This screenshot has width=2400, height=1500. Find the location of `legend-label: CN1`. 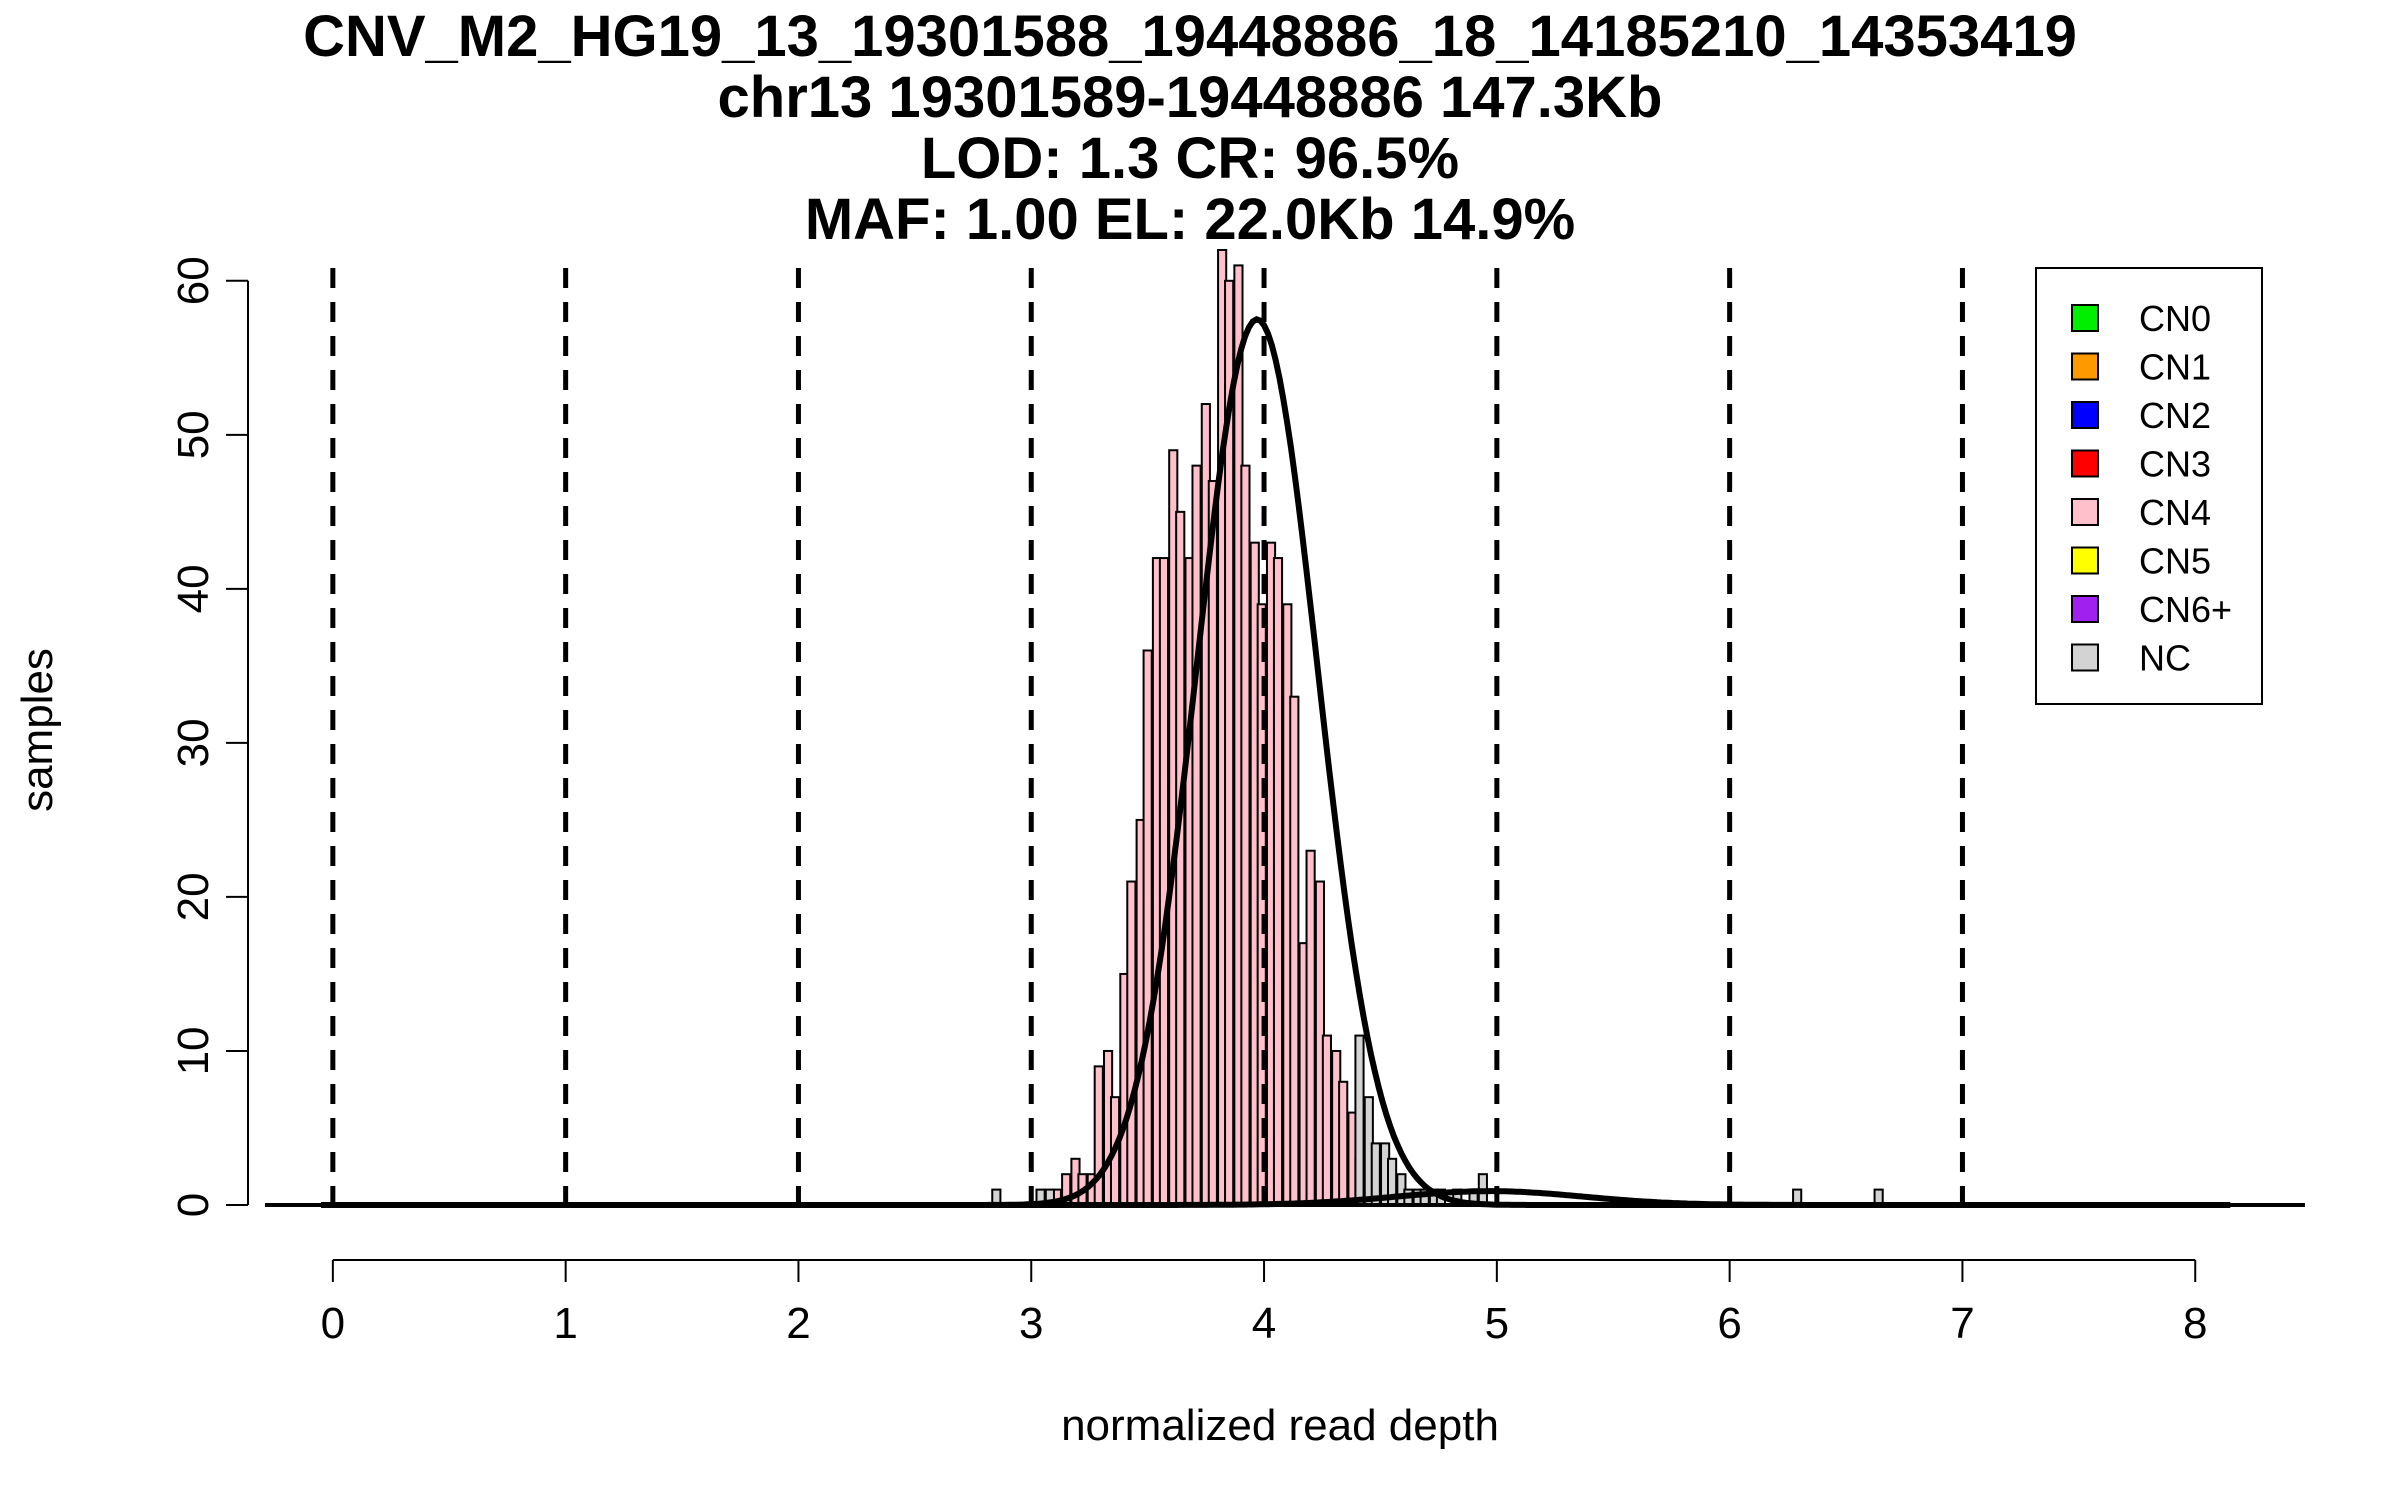

legend-label: CN1 is located at coordinates (2175, 367).